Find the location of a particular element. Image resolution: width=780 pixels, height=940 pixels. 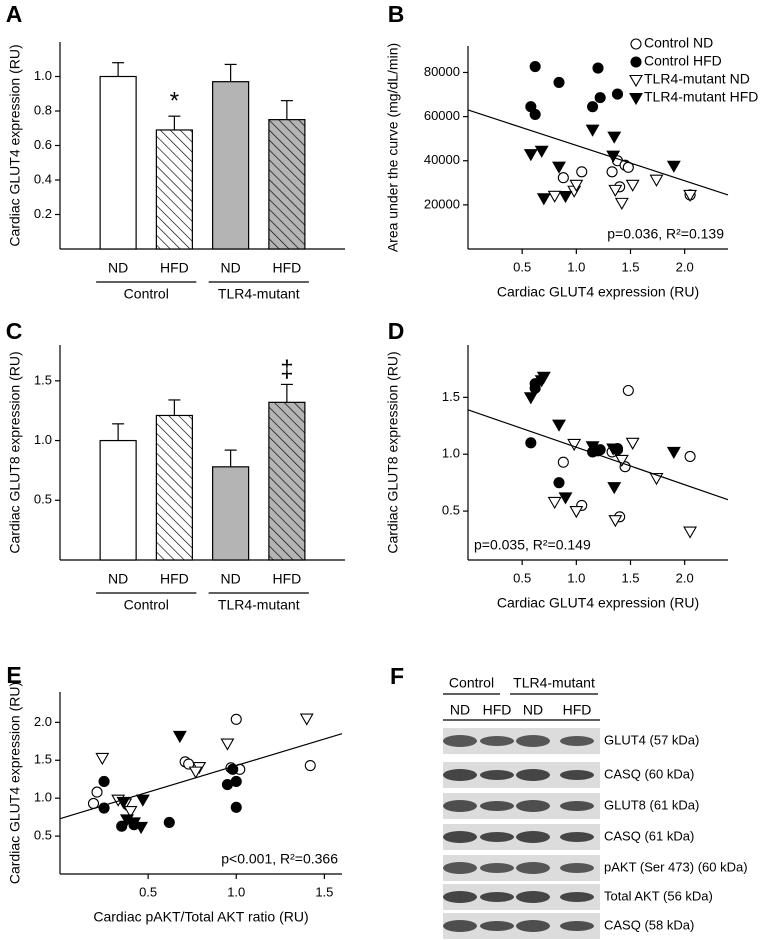

y-tick-label: 80000 is located at coordinates (442, 71).